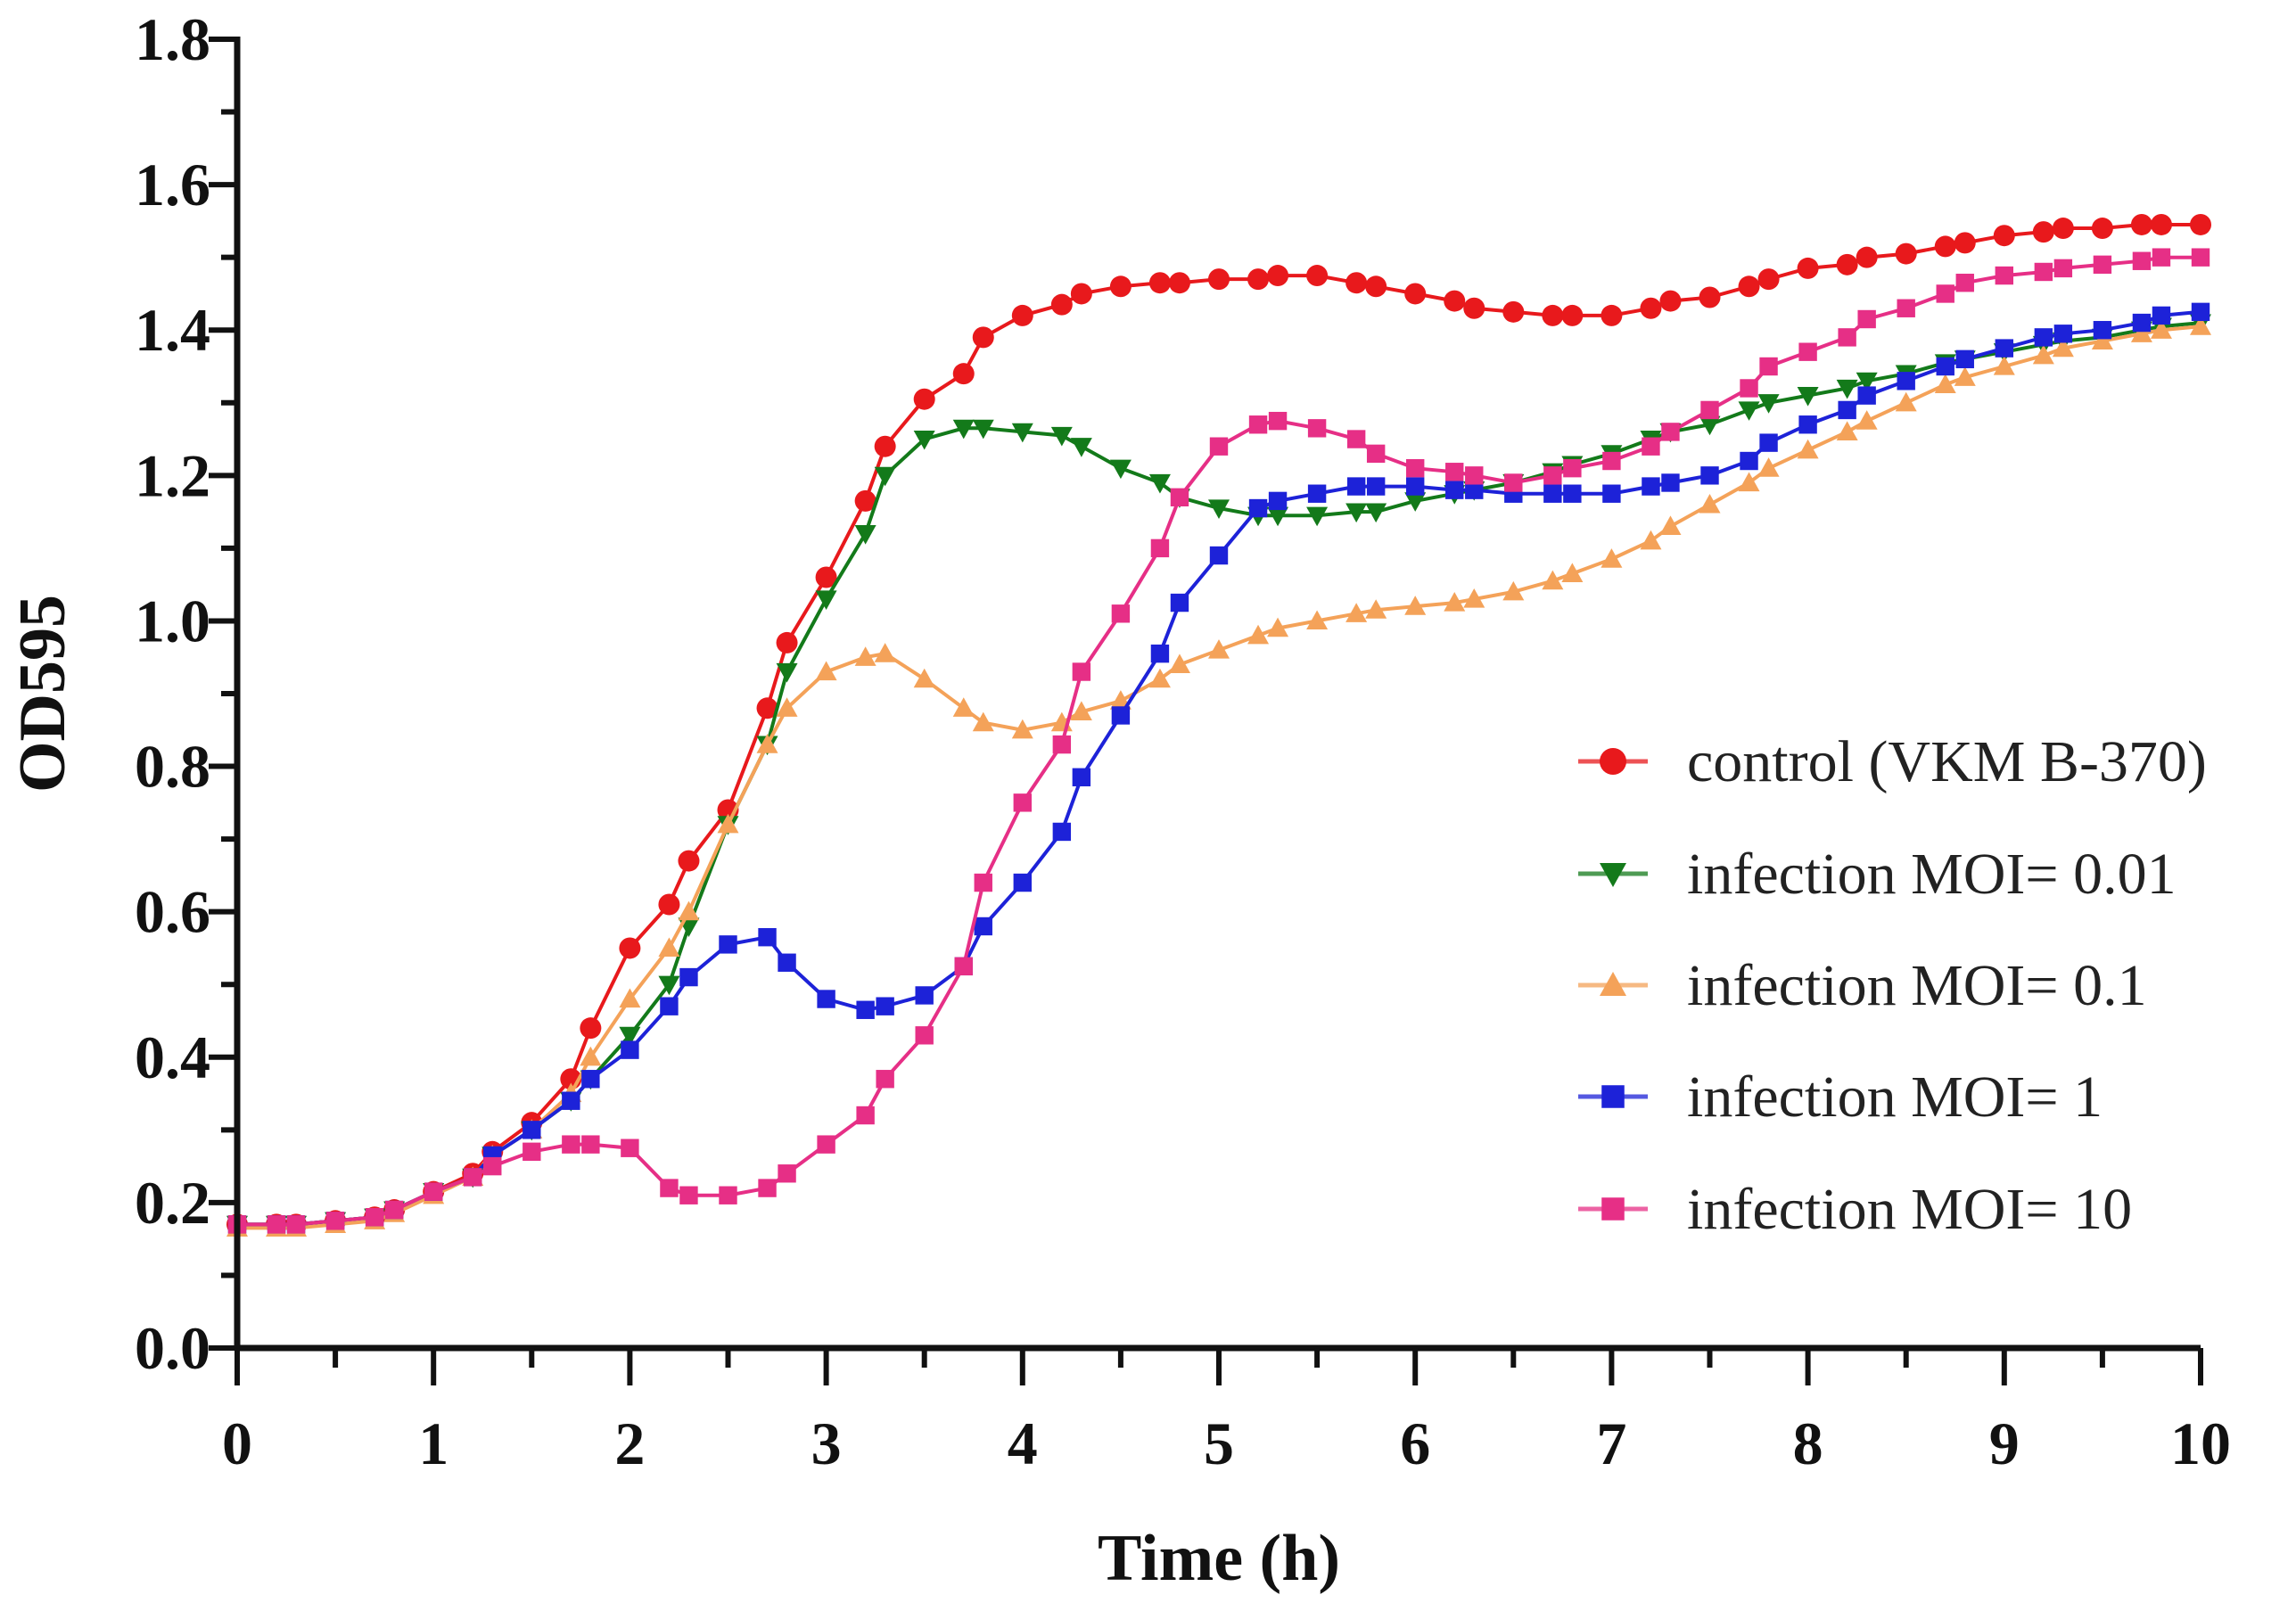 The width and height of the screenshot is (2296, 1603). What do you see at coordinates (1862, 985) in the screenshot?
I see `legend-item: infection MOI= 0.1` at bounding box center [1862, 985].